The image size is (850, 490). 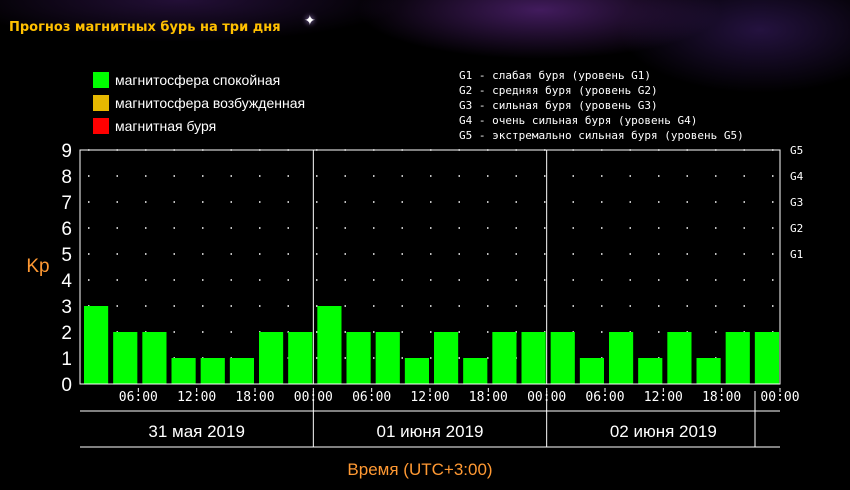 I want to click on day-label: 01 июня 2019, so click(x=429, y=431).